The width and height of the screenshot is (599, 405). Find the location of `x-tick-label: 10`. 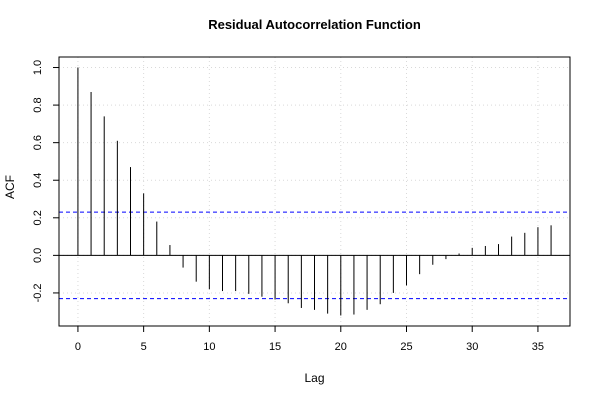

x-tick-label: 10 is located at coordinates (209, 347).